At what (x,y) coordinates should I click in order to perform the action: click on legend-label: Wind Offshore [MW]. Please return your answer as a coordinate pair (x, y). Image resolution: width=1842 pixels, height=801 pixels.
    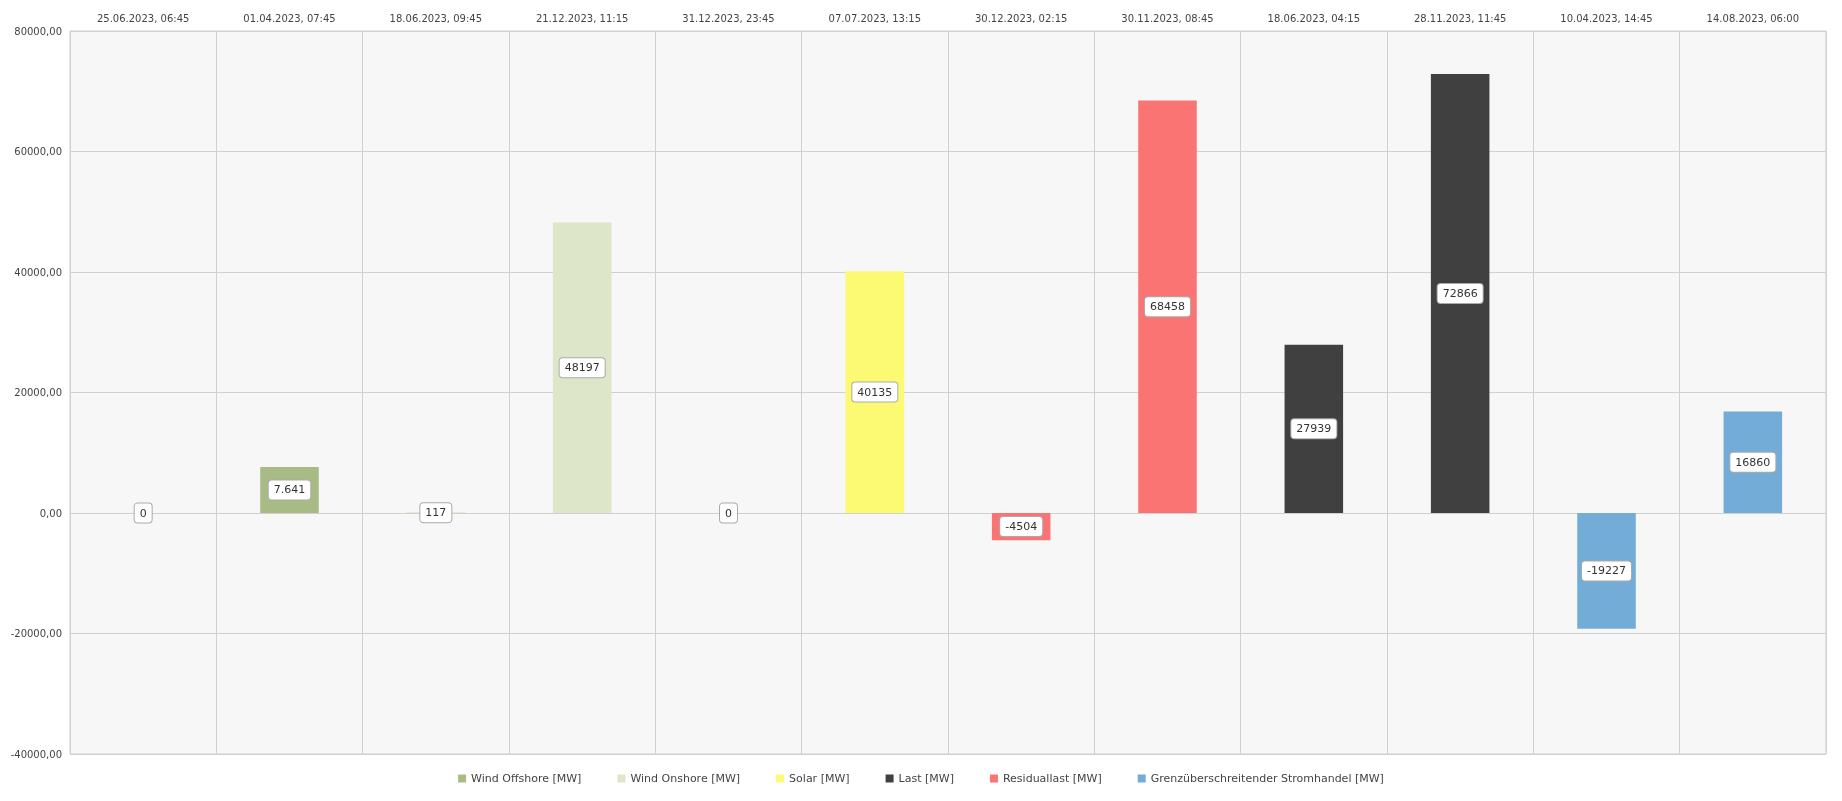
    Looking at the image, I should click on (526, 778).